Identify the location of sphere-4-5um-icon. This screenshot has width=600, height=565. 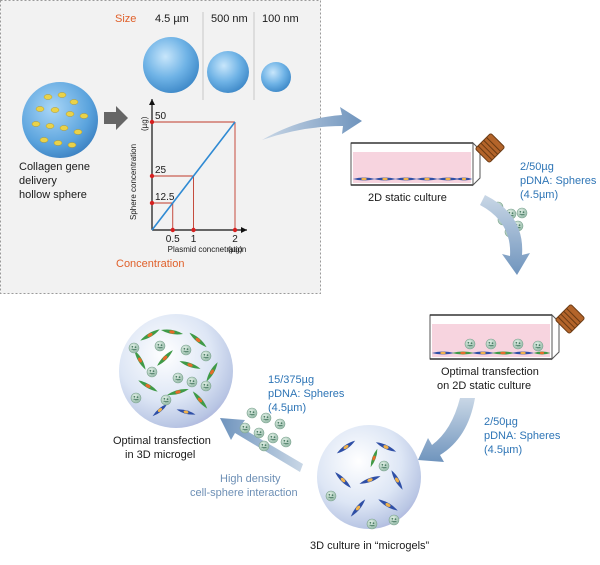
(171, 65).